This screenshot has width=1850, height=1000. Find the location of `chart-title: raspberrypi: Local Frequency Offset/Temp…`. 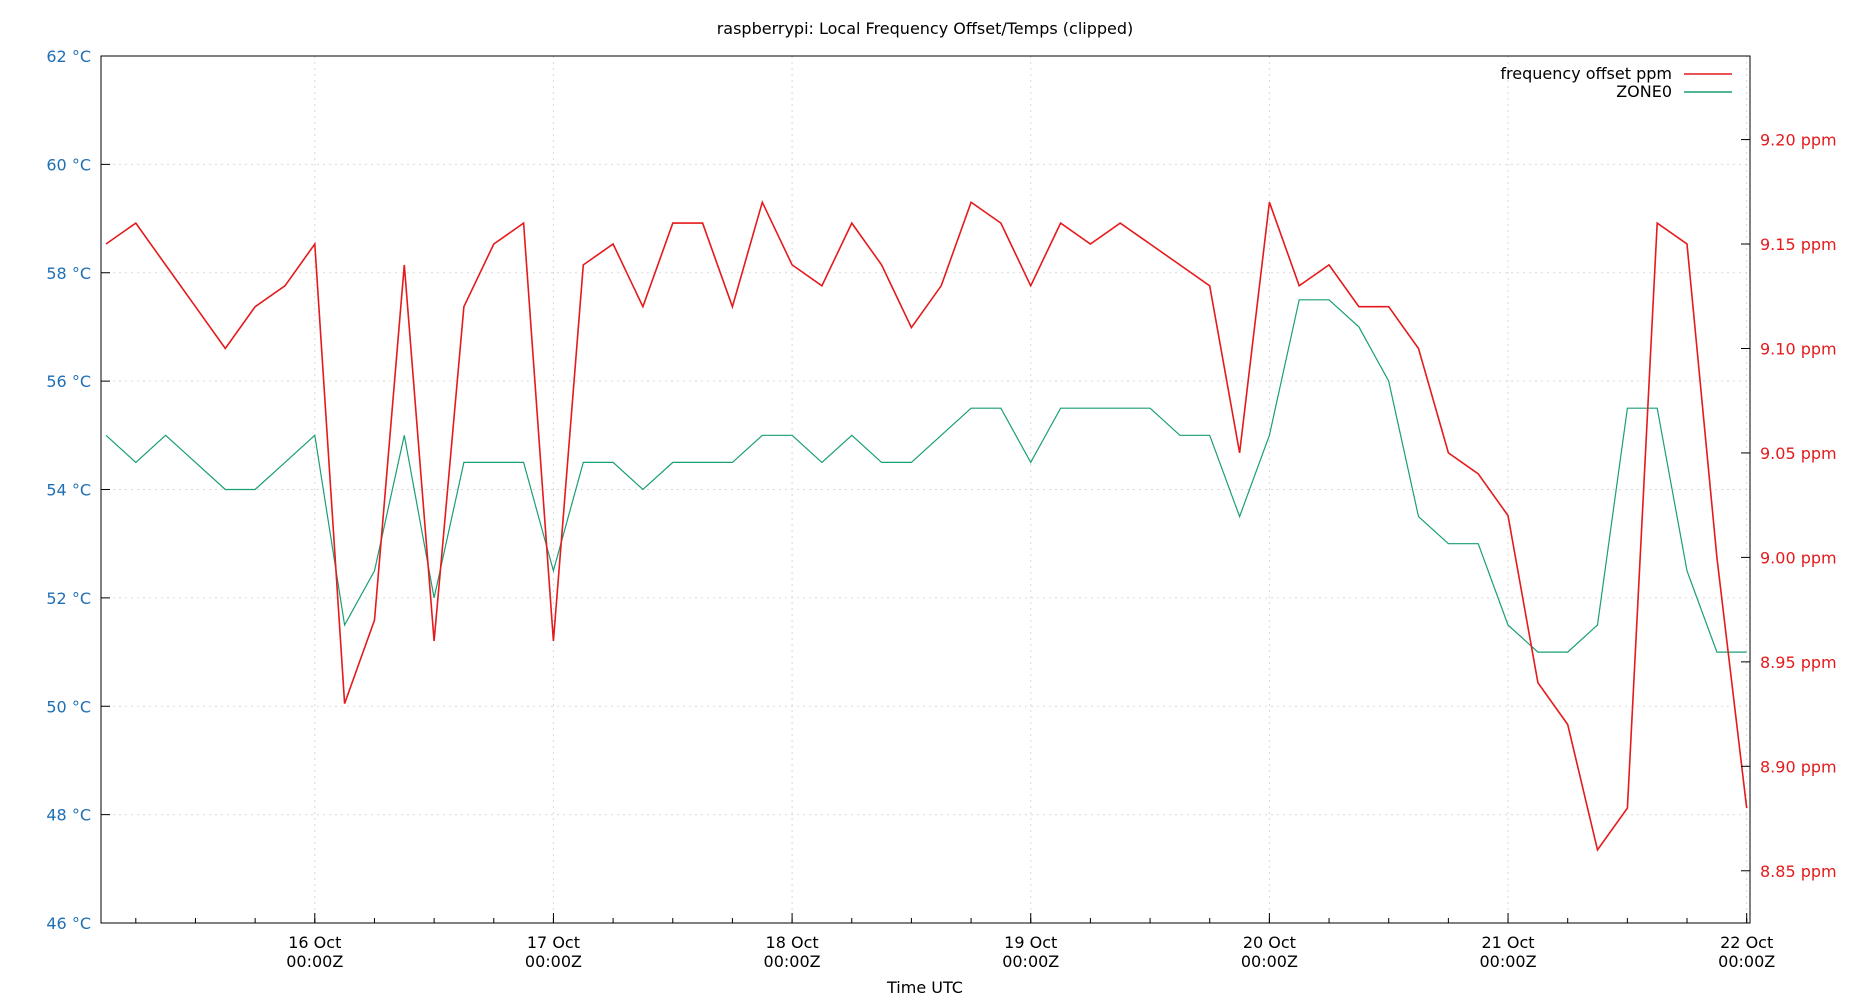

chart-title: raspberrypi: Local Frequency Offset/Temp… is located at coordinates (925, 28).